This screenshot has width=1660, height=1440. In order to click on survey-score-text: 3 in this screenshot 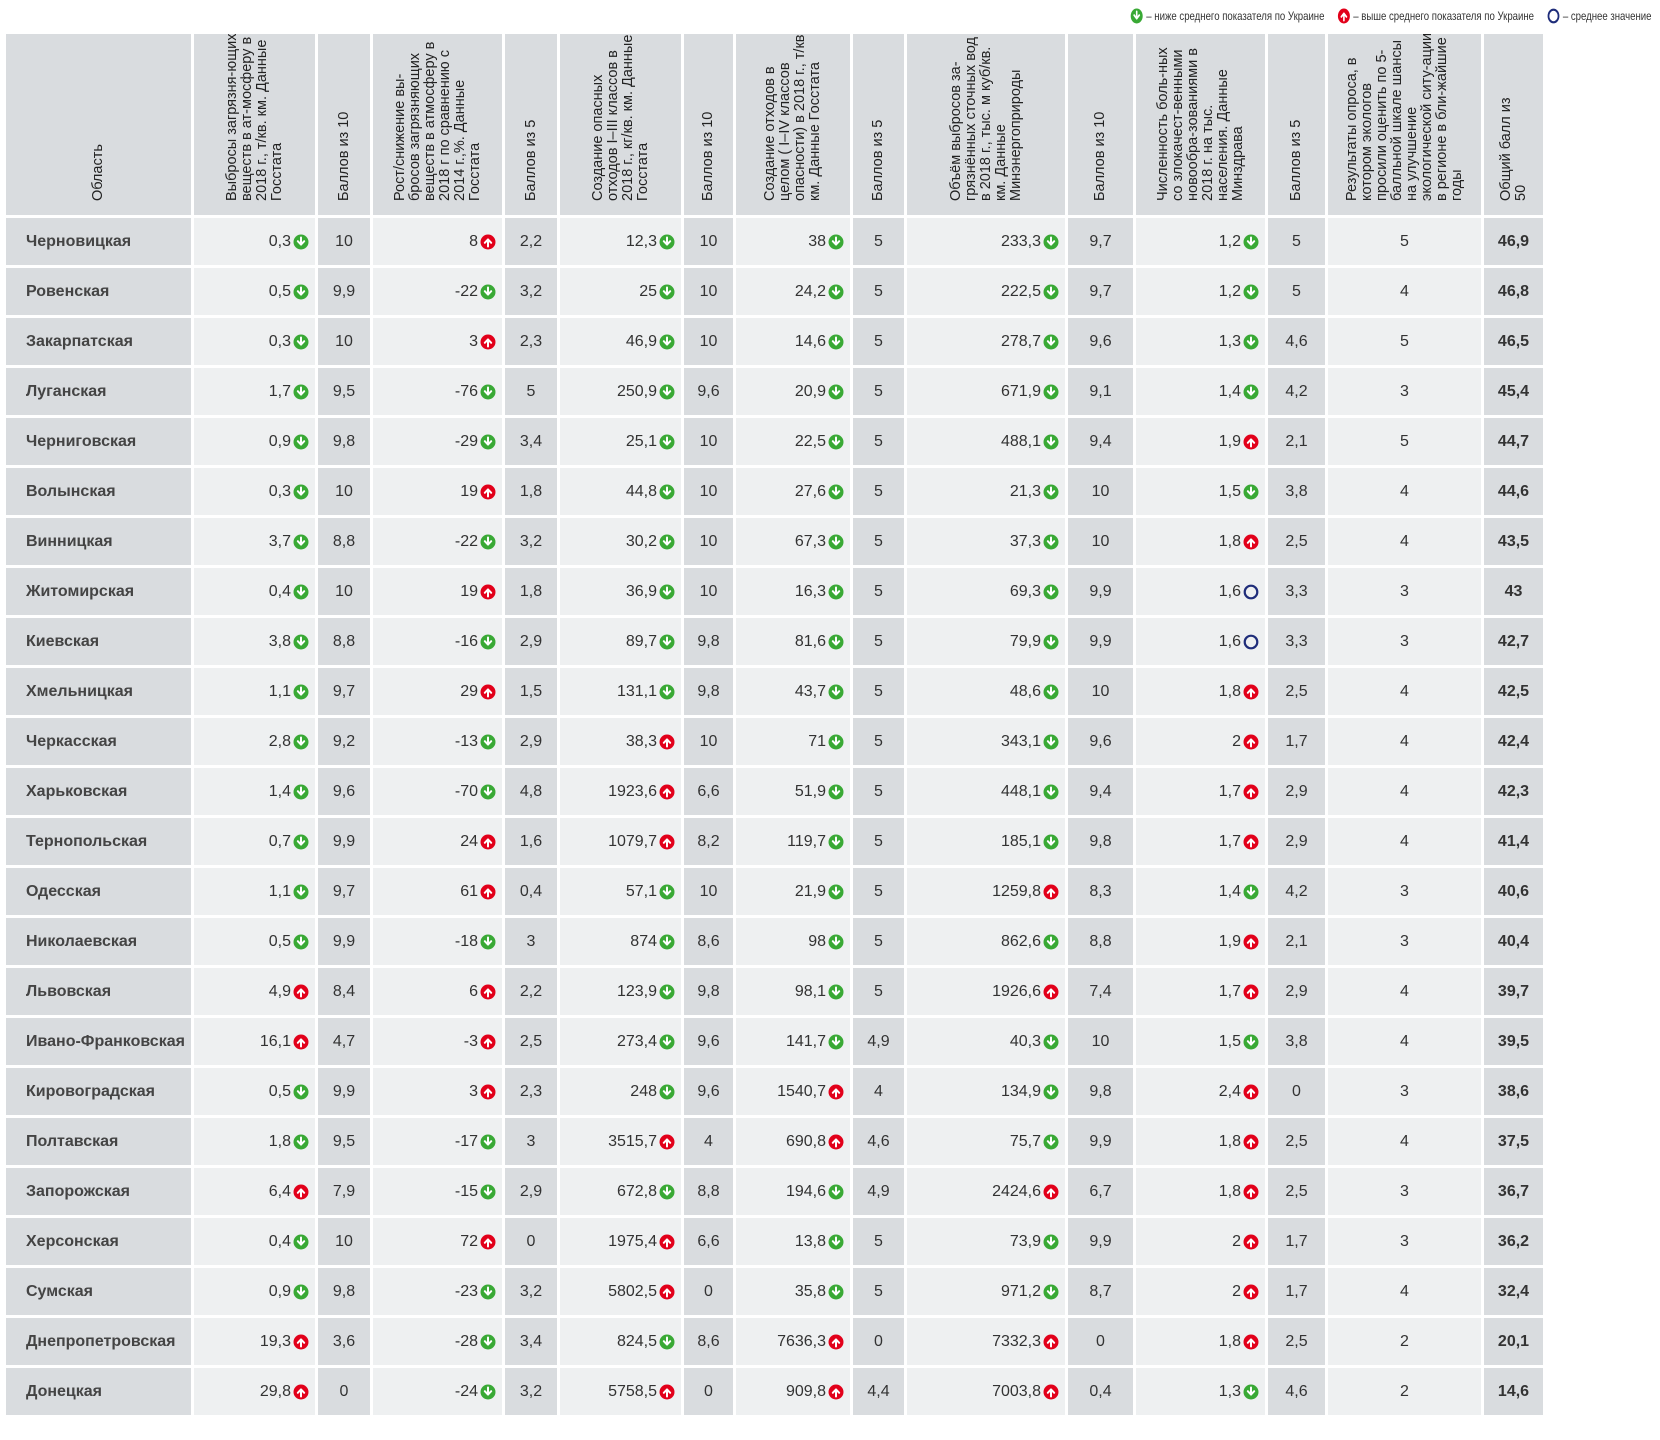, I will do `click(1404, 591)`.